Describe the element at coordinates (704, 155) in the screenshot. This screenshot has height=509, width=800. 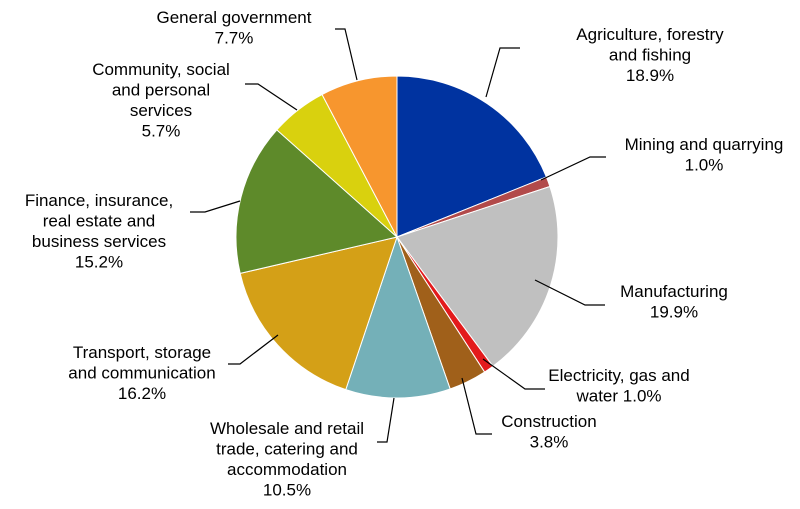
I see `slice-label-2: Mining and quarrying 1.0%` at that location.